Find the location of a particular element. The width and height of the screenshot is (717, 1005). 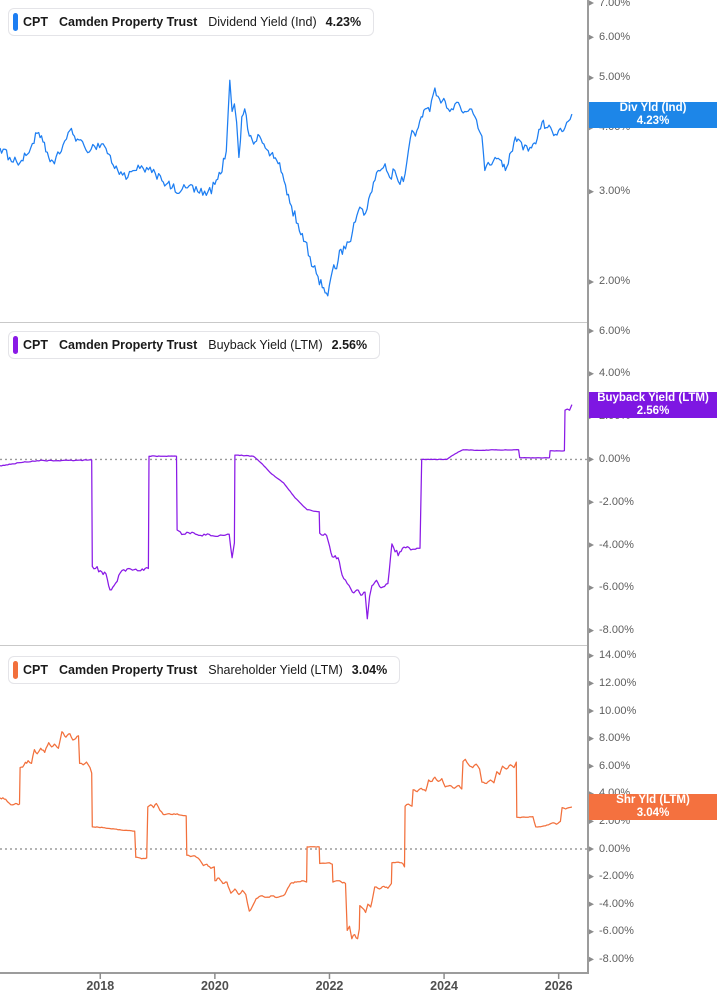

x-axis-label: 2026 is located at coordinates (558, 986).